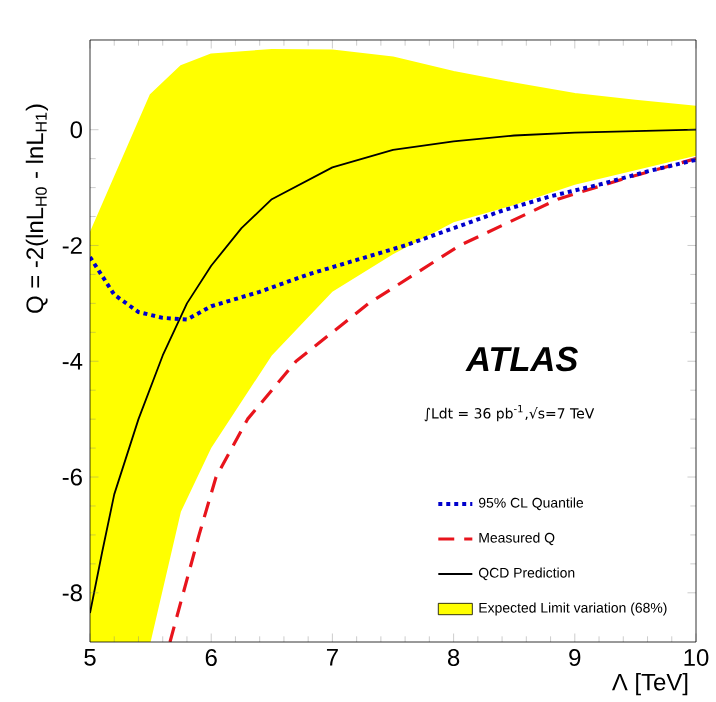 The image size is (716, 702). What do you see at coordinates (575, 657) in the screenshot?
I see `x-tick-label: 9` at bounding box center [575, 657].